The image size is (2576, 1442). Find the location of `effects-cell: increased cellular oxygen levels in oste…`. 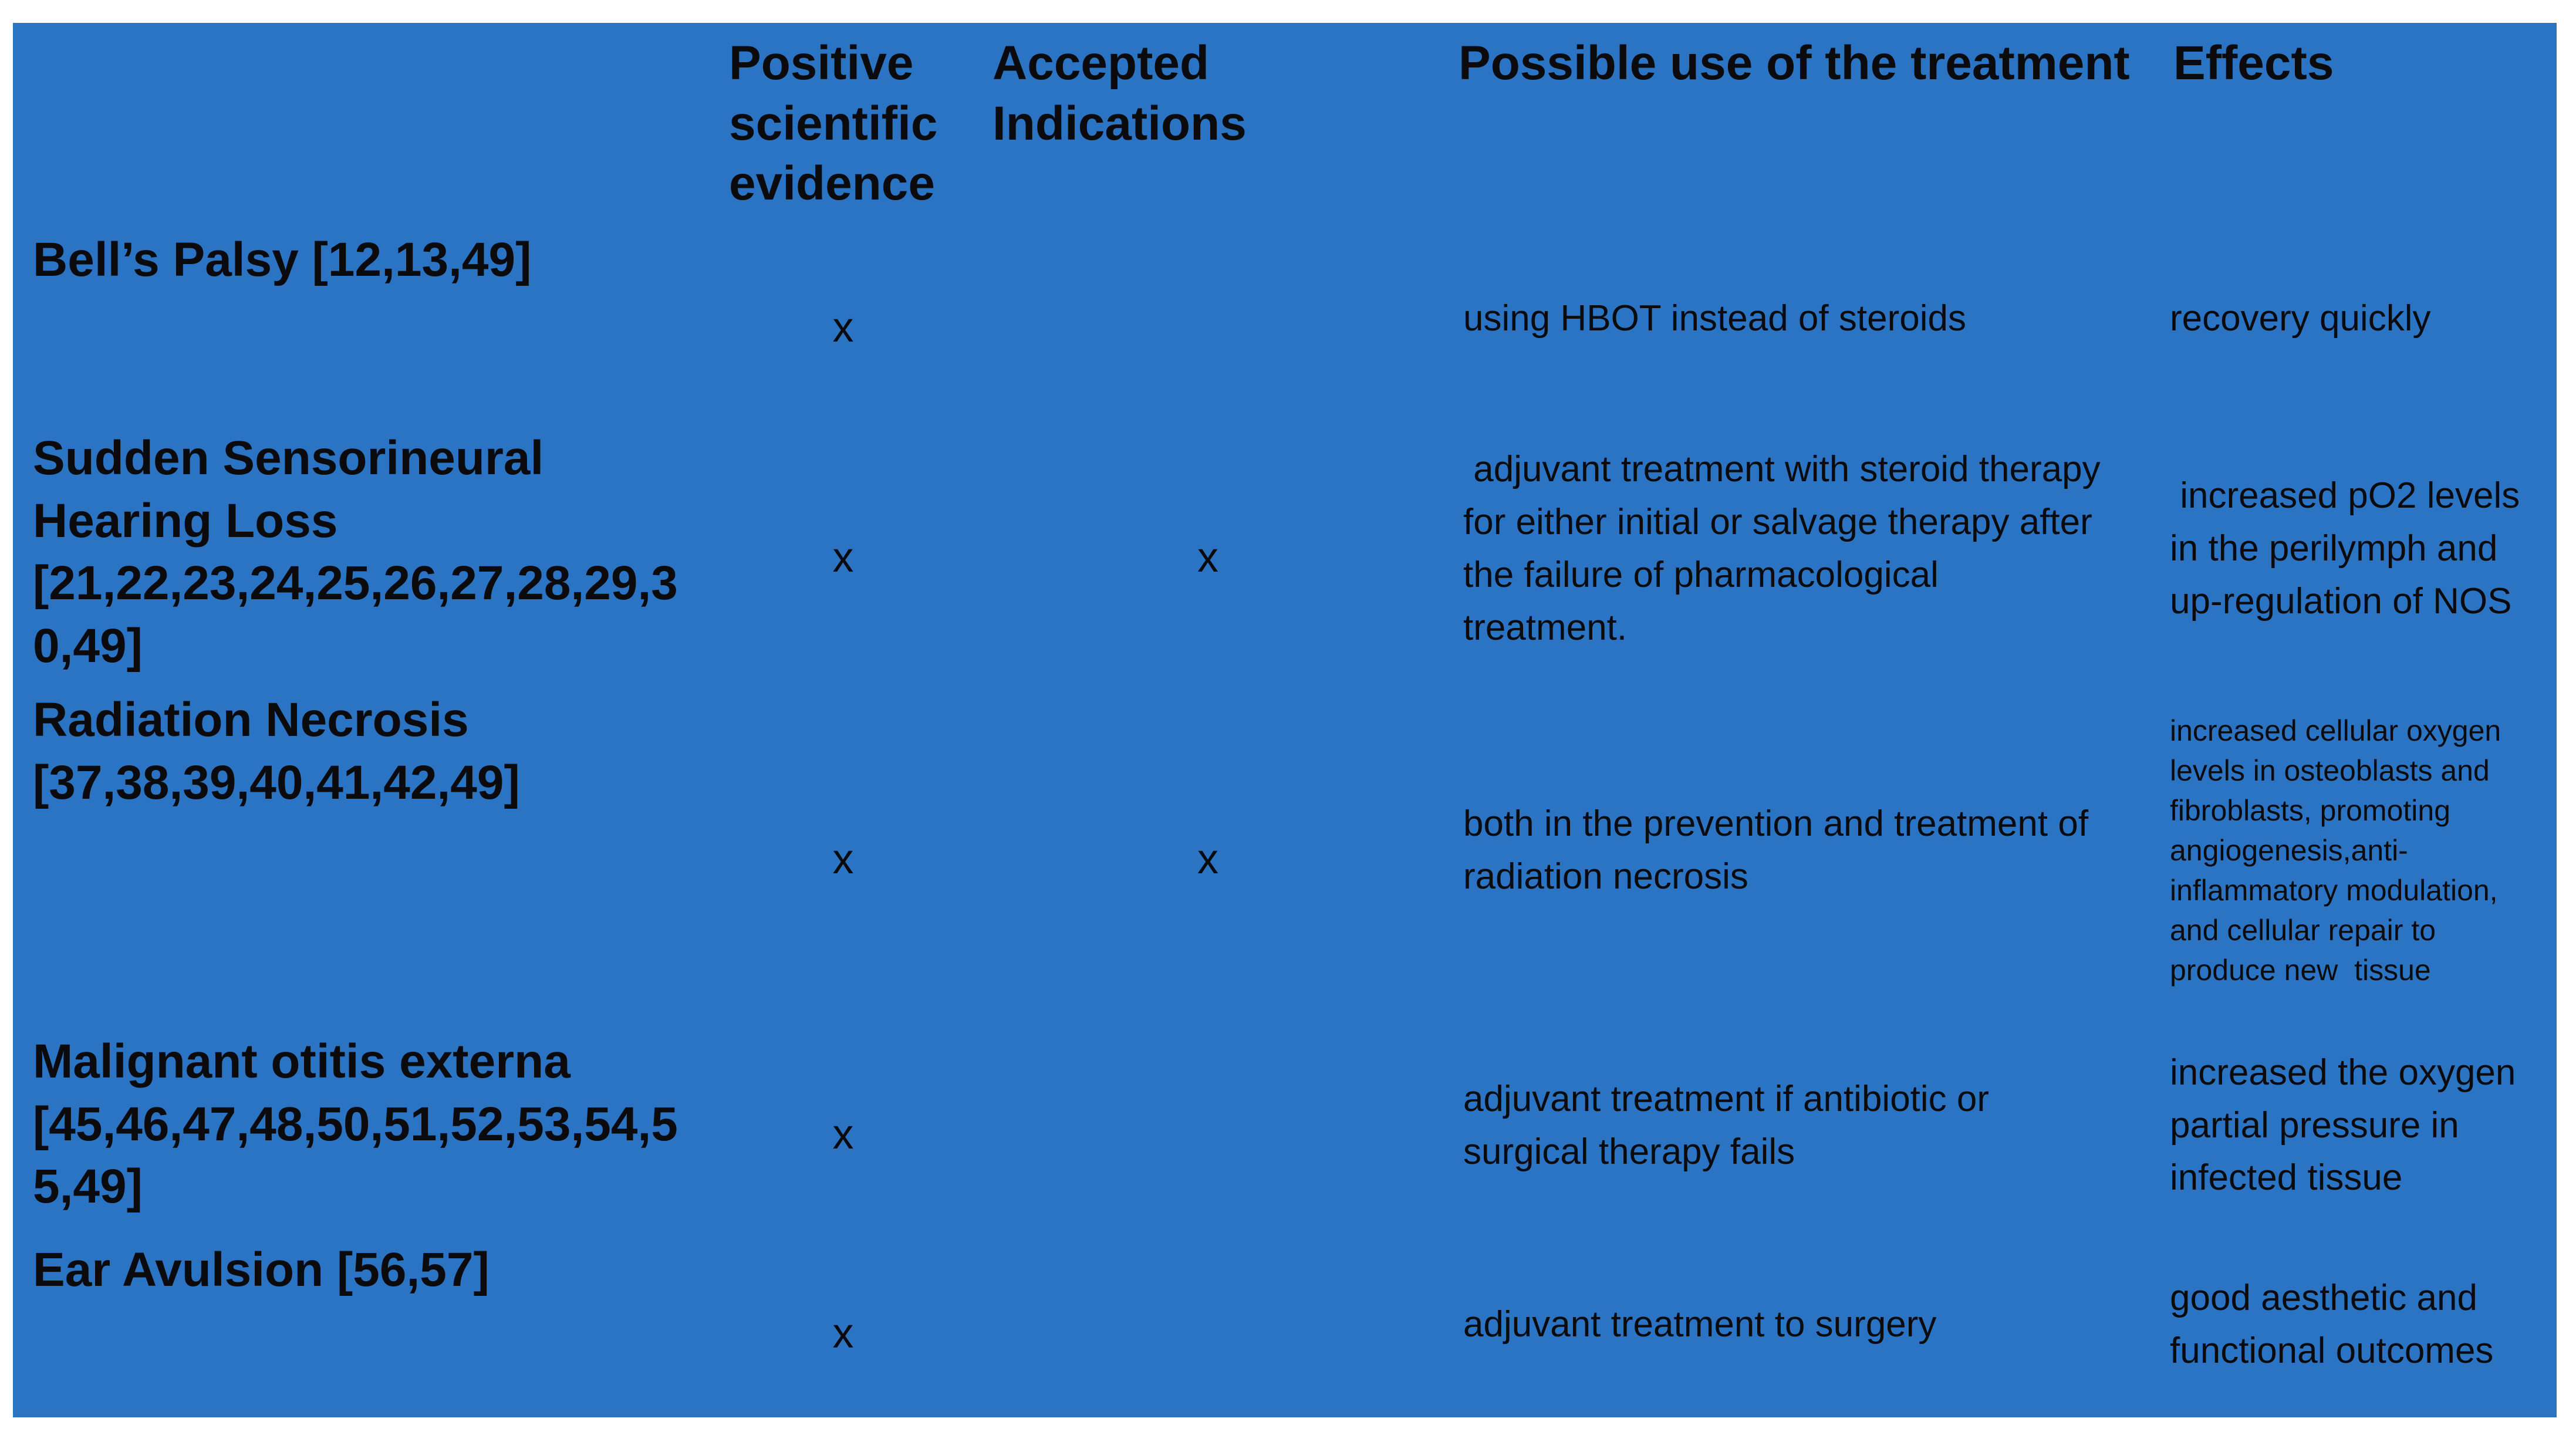

effects-cell: increased cellular oxygen levels in oste… is located at coordinates (2340, 850).